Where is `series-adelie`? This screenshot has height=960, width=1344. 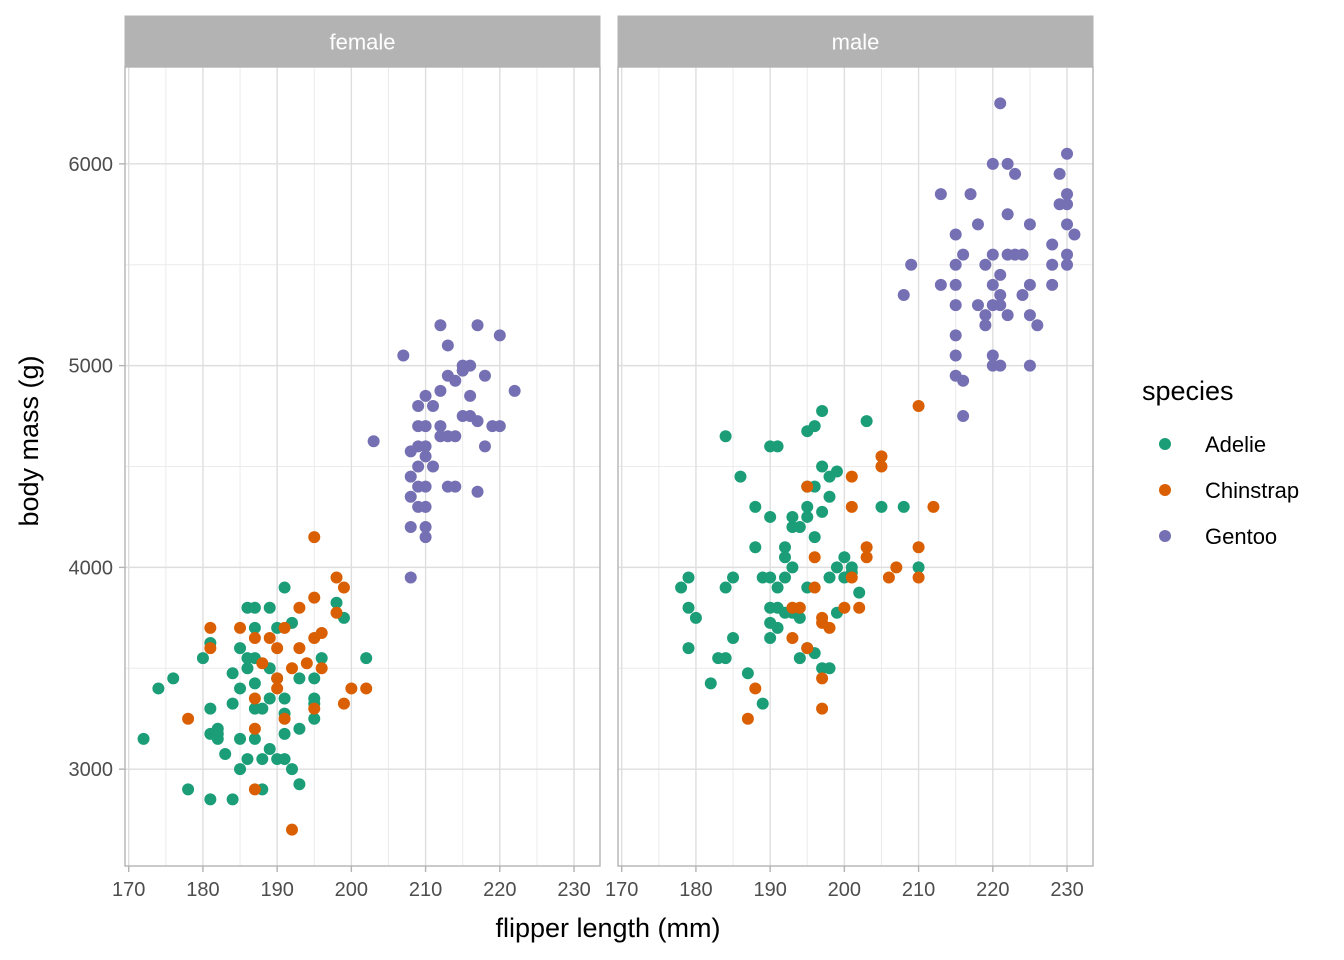
series-adelie is located at coordinates (255, 693).